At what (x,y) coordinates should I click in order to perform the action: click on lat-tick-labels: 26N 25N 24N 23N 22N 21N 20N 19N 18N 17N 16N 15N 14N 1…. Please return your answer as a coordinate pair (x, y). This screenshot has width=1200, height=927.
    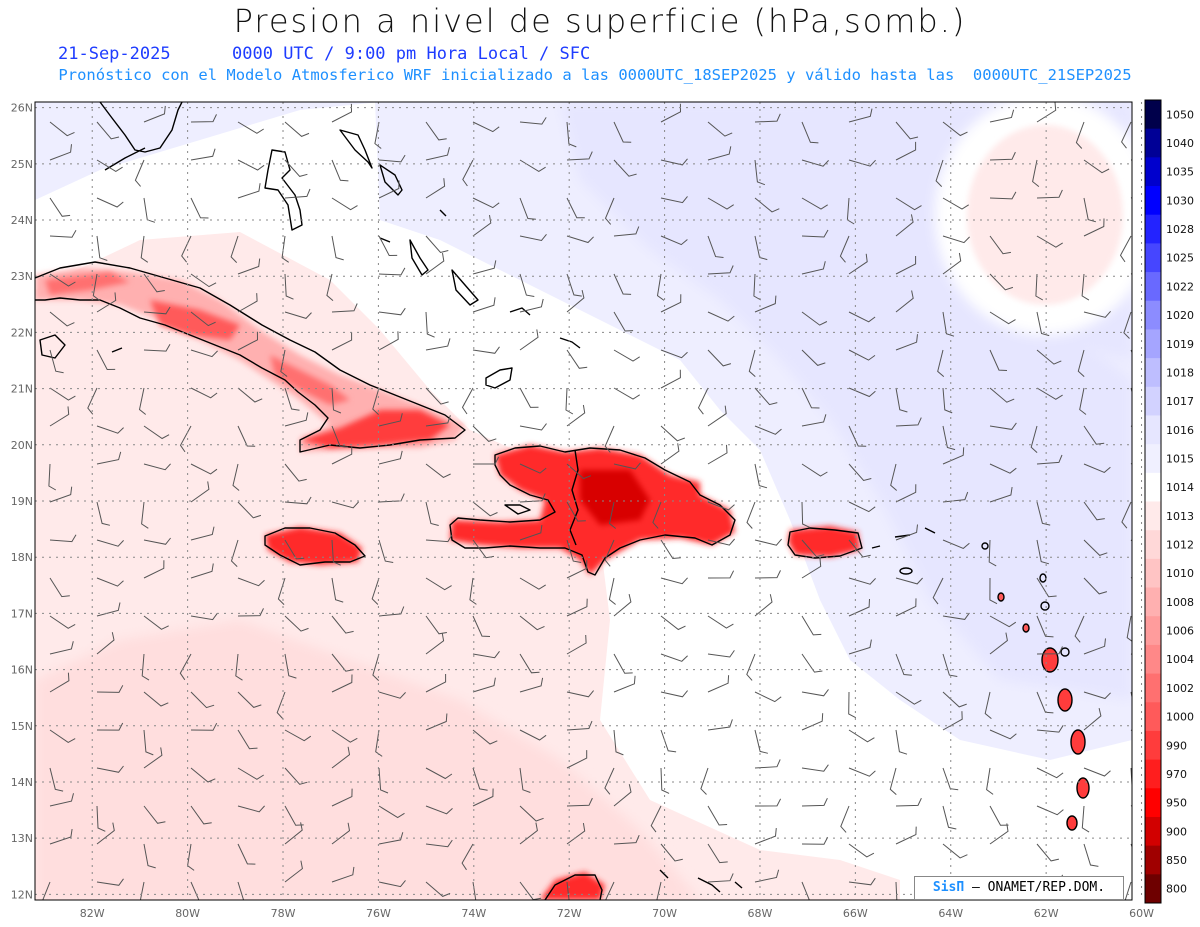
    Looking at the image, I should click on (22, 502).